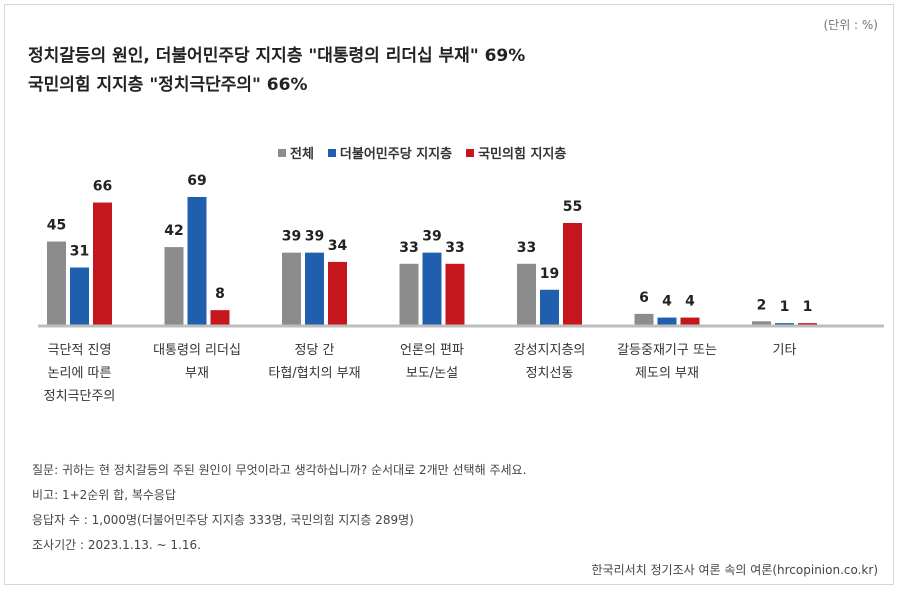 The height and width of the screenshot is (591, 900). I want to click on note-remark: 비고: 1+2순위 합, 복수응답, so click(104, 495).